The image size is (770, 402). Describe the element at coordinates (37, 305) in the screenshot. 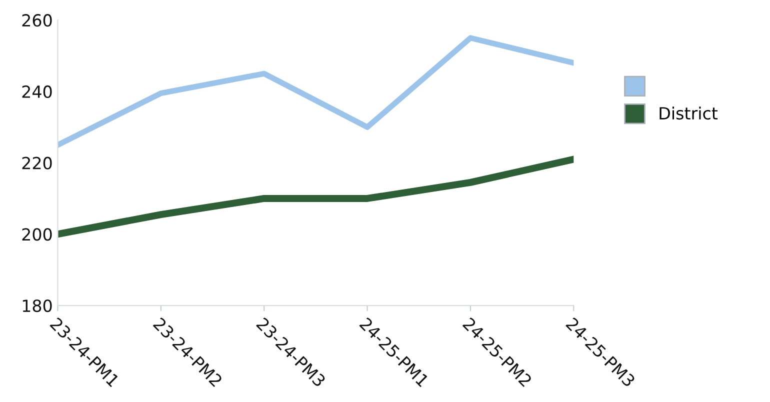

I see `y-tick-label: 180` at that location.